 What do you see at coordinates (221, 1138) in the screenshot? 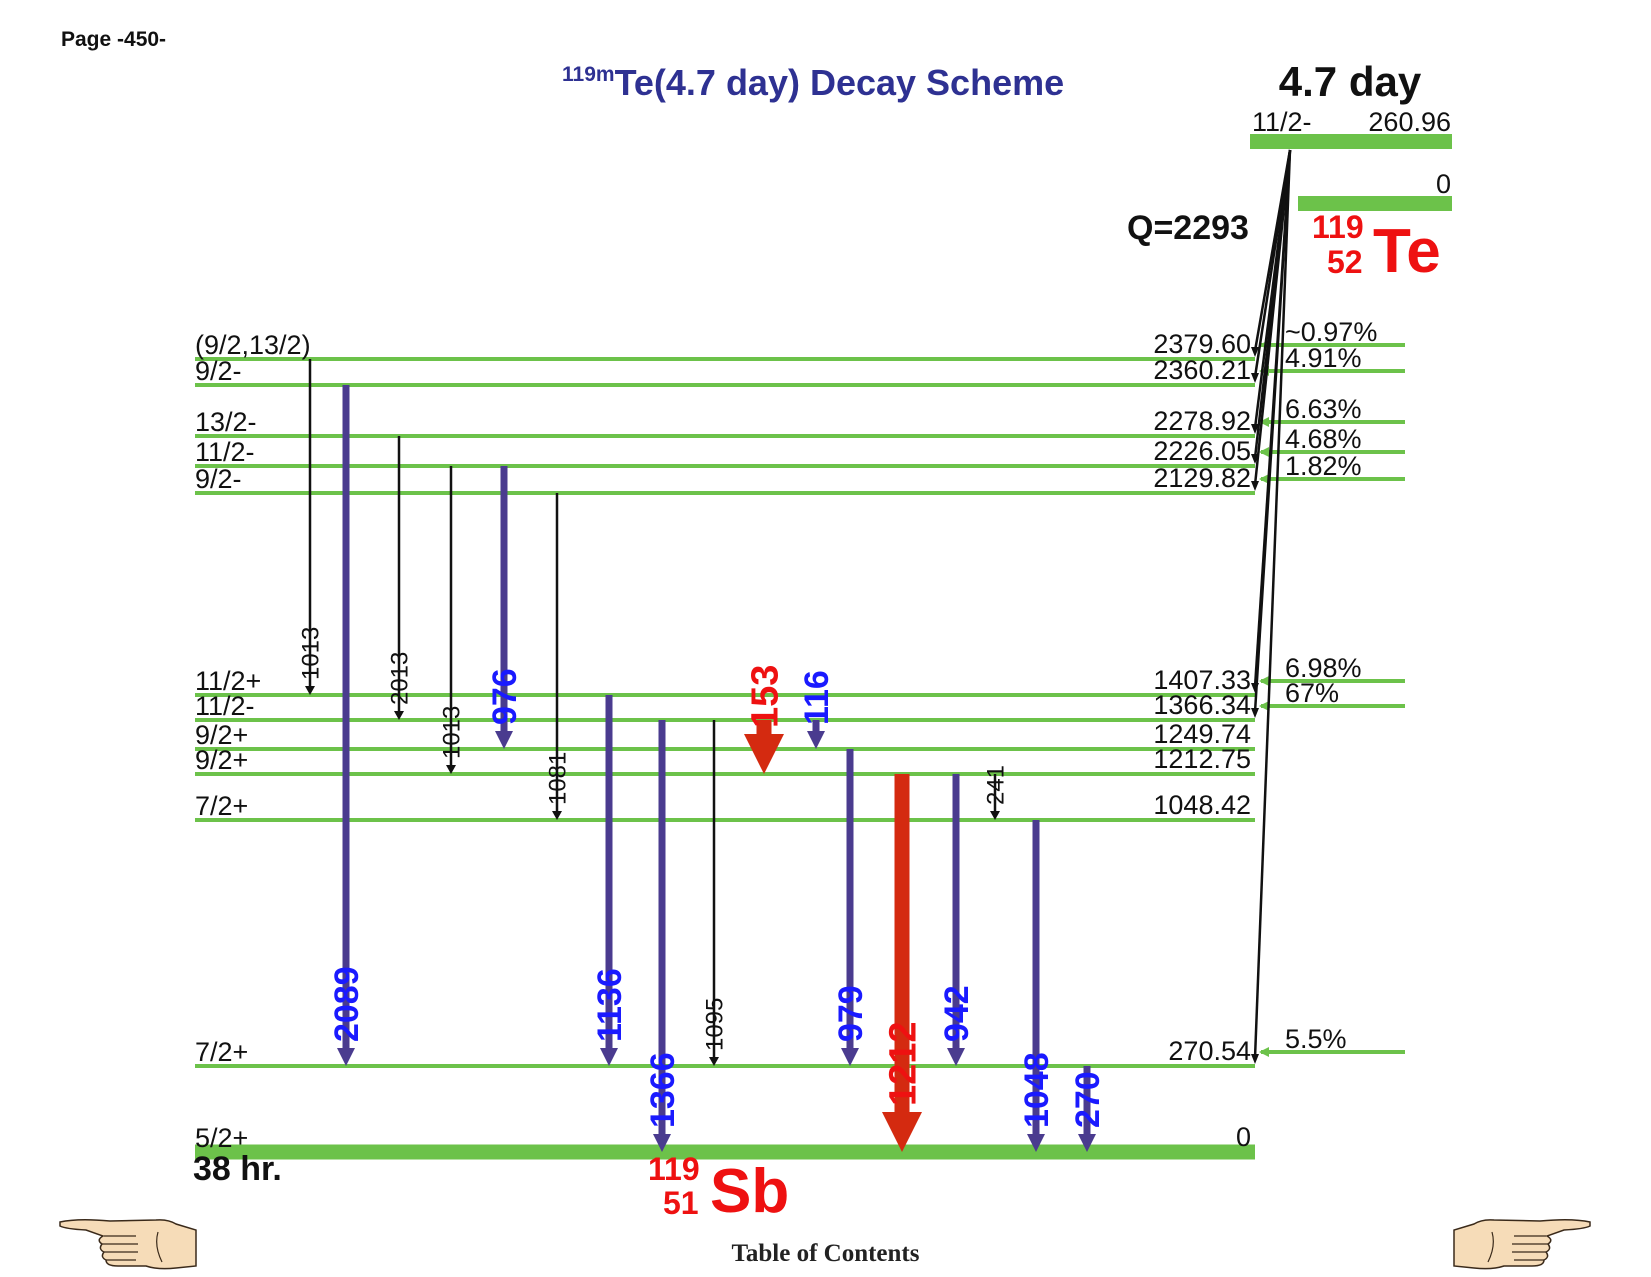
I see `level-spin-label: 5/2+` at bounding box center [221, 1138].